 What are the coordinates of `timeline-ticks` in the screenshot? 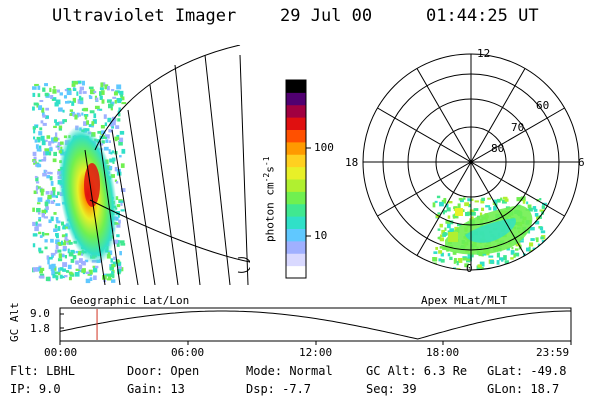 It's located at (315, 343).